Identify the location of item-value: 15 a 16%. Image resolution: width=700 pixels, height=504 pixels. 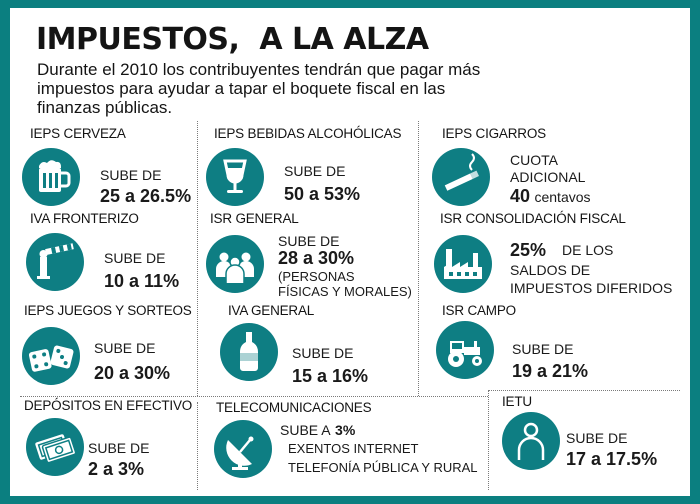
(330, 376).